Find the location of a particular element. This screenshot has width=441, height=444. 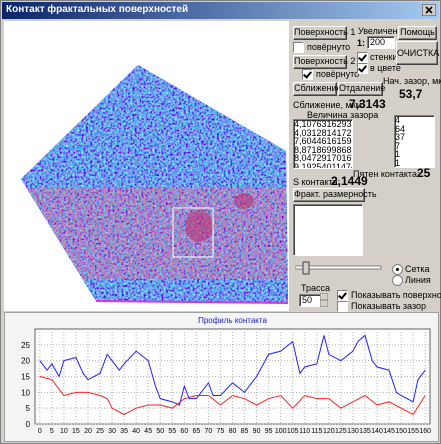

x-tick-label: 50 is located at coordinates (160, 431).